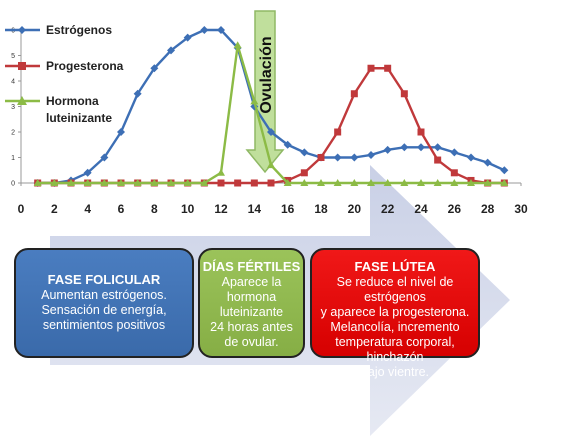 The image size is (587, 448). Describe the element at coordinates (54, 209) in the screenshot. I see `x-tick-label: 2` at that location.